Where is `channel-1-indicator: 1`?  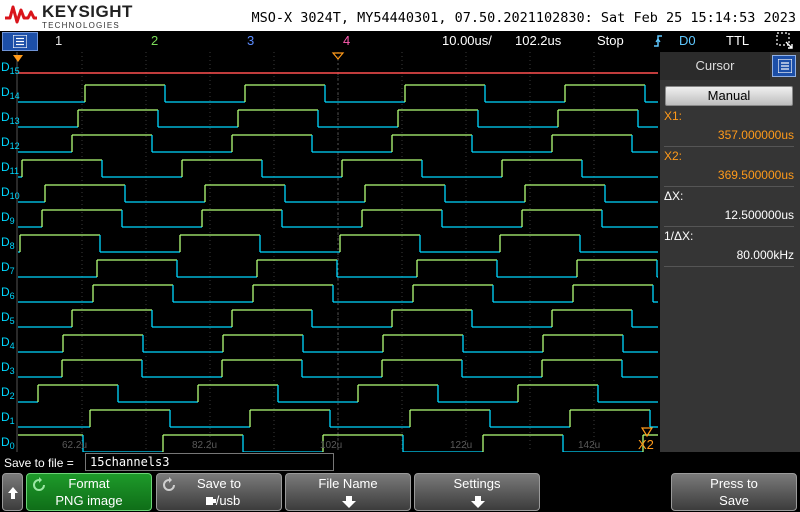 channel-1-indicator: 1 is located at coordinates (59, 40).